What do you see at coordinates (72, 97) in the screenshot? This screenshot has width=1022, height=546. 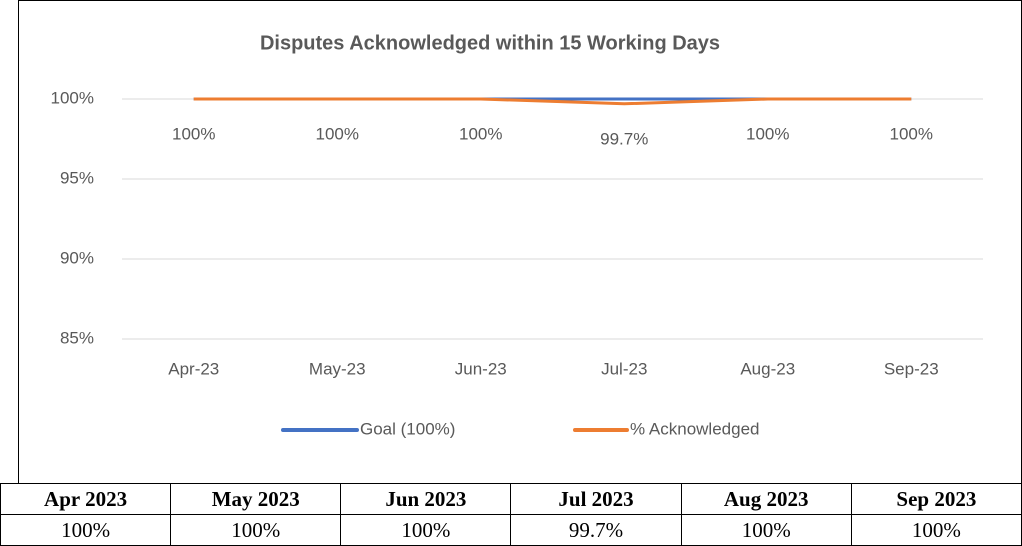 I see `y-tick-label: 100%` at bounding box center [72, 97].